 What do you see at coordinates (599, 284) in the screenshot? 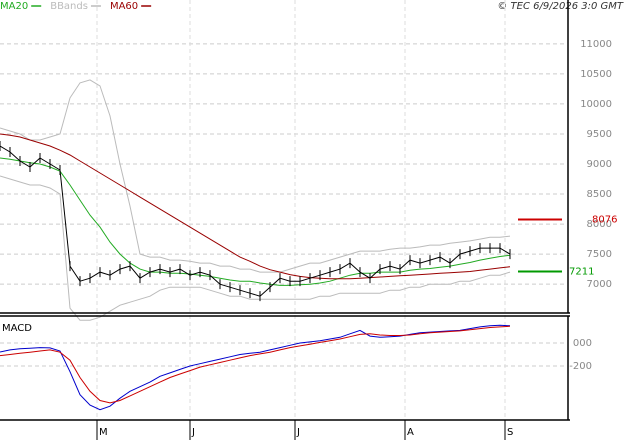
I see `y-tick-label: 7000` at bounding box center [599, 284].